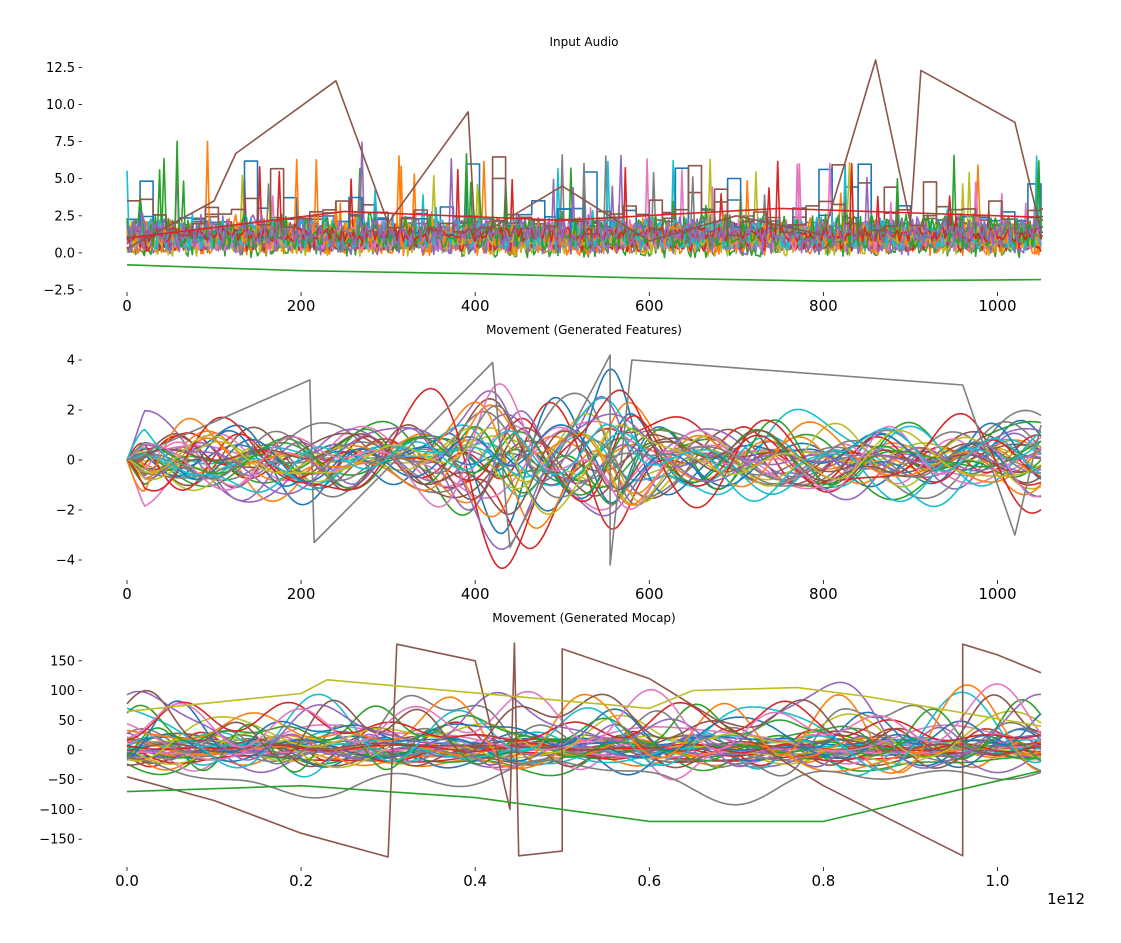 This screenshot has width=1121, height=943. I want to click on panel-title: Movement (Generated Features), so click(584, 330).